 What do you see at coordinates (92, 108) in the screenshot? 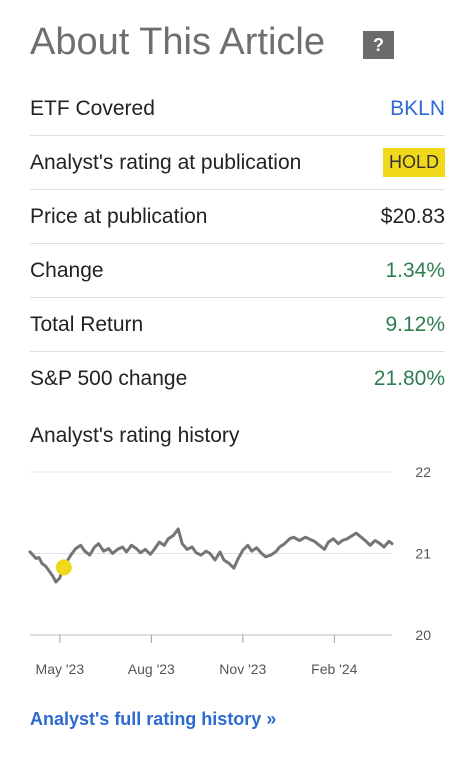
I see `etf-covered-label: ETF Covered` at bounding box center [92, 108].